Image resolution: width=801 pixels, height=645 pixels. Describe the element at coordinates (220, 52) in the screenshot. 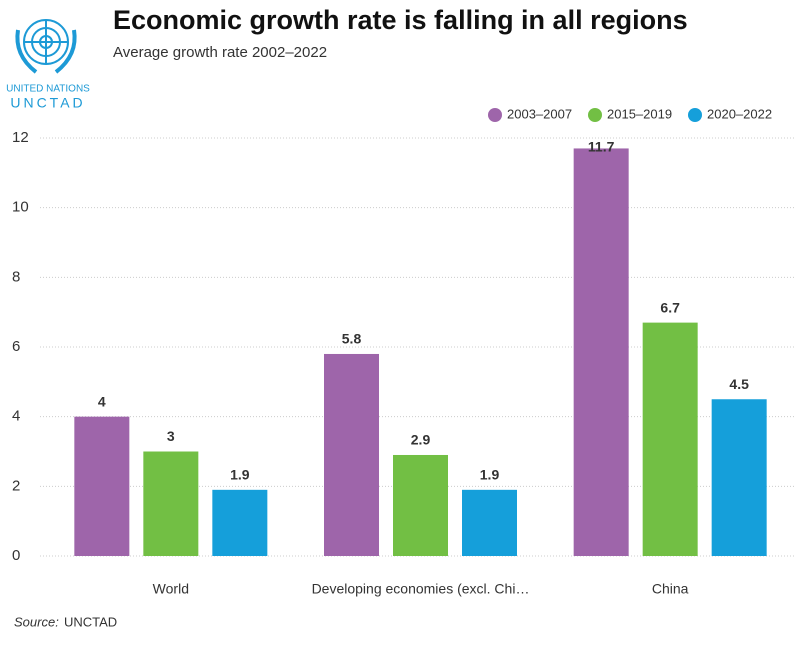

I see `chart-subtitle: Average growth rate 2002–2022` at that location.